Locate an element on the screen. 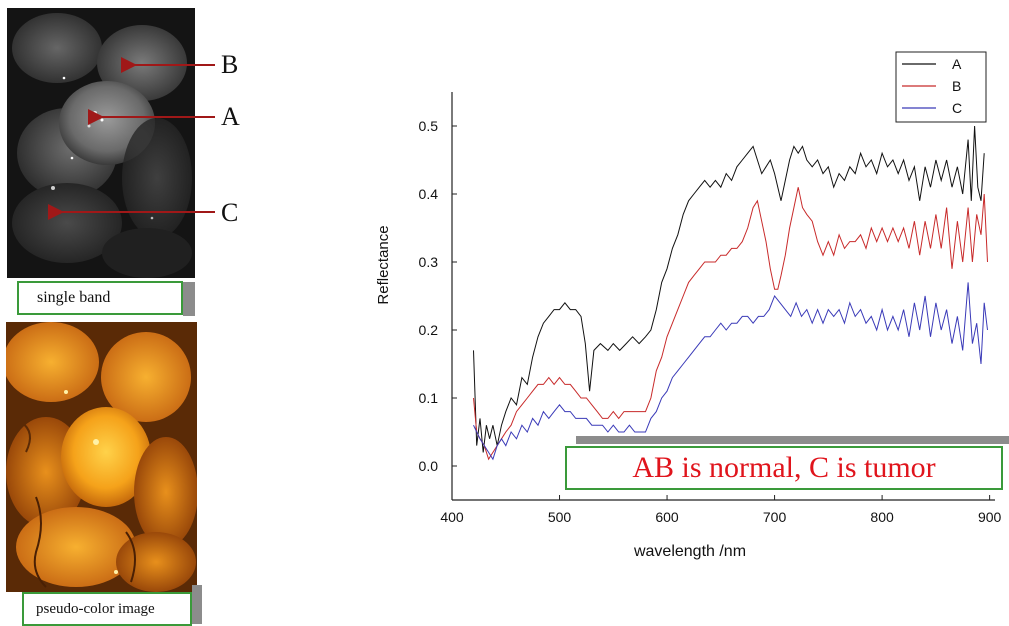 This screenshot has height=626, width=1009. single-band-image is located at coordinates (101, 143).